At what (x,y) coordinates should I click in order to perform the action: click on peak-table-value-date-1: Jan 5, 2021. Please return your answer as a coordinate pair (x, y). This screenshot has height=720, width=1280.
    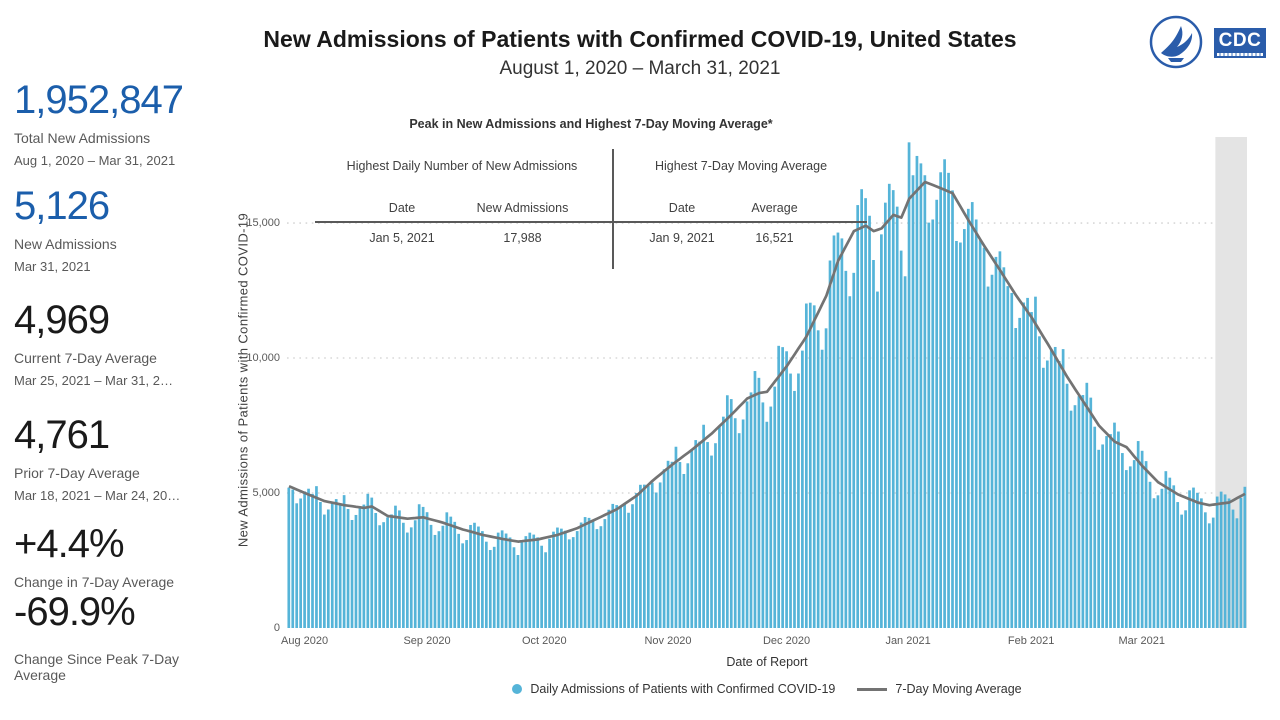
    Looking at the image, I should click on (402, 238).